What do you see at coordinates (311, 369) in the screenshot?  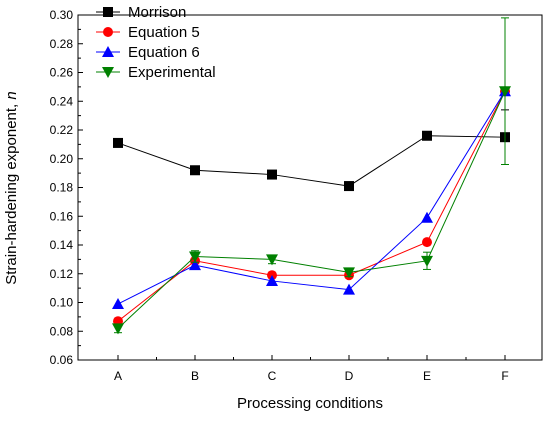 I see `x-axis-ticks: A B C D E F` at bounding box center [311, 369].